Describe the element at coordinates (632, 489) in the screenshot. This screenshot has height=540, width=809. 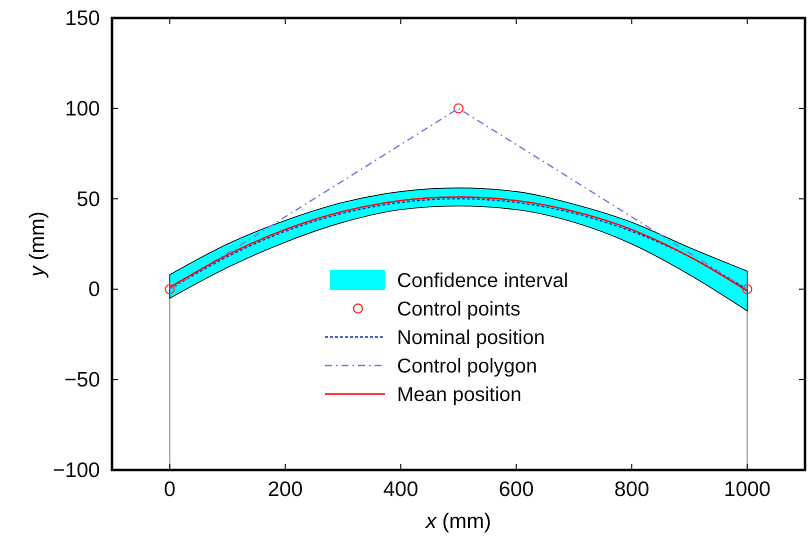
I see `x-tick-label: 800` at that location.